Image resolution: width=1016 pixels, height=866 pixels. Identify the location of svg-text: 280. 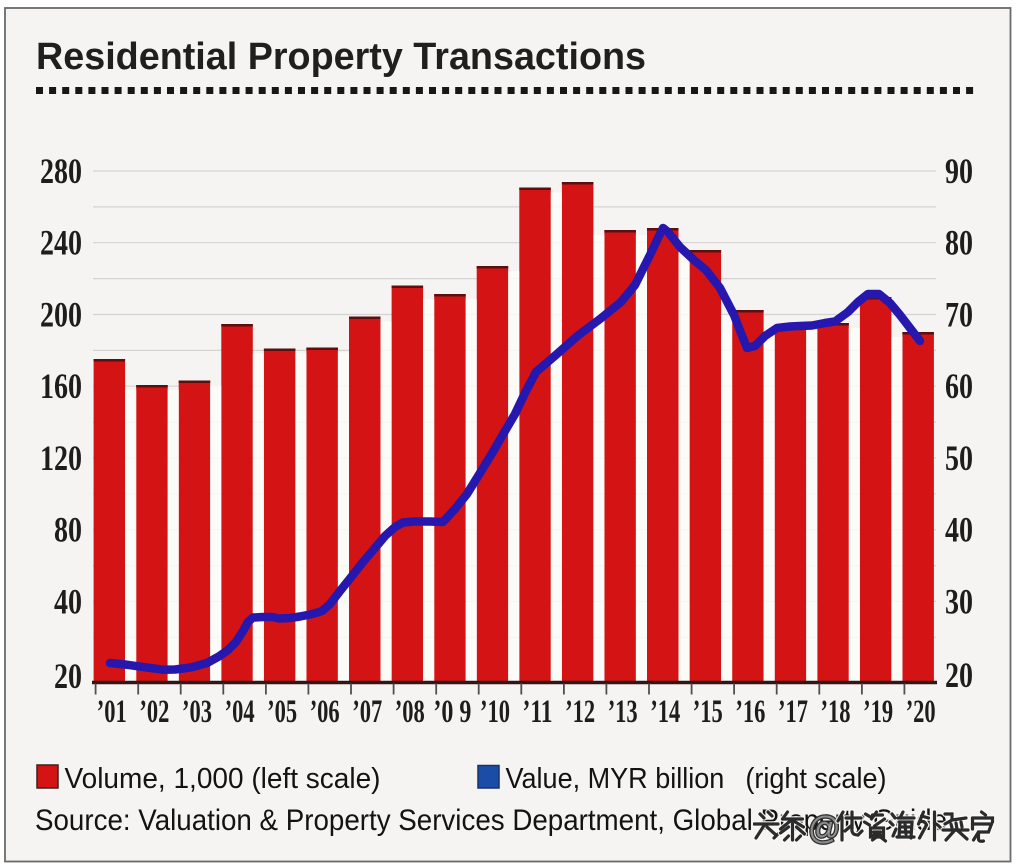
(61, 171).